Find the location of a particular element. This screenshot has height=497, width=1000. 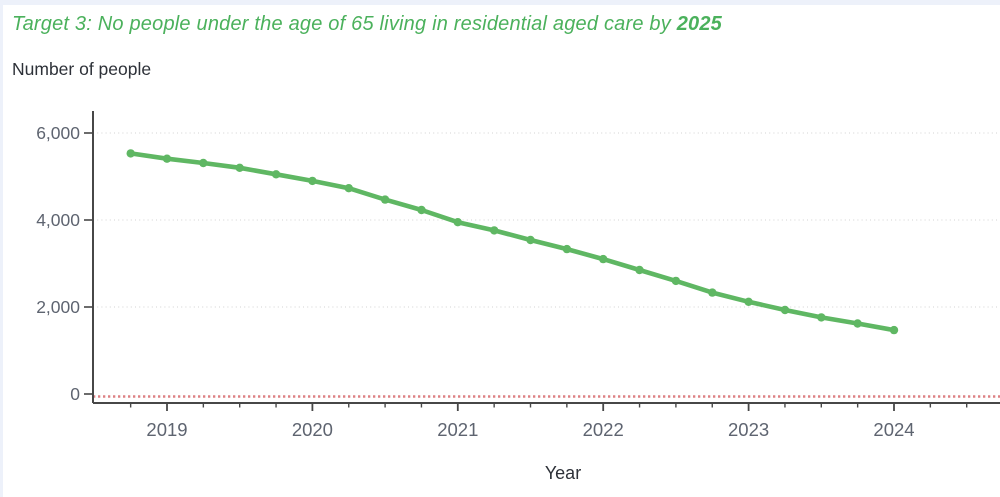

x-tick-label: 2019 is located at coordinates (166, 429).